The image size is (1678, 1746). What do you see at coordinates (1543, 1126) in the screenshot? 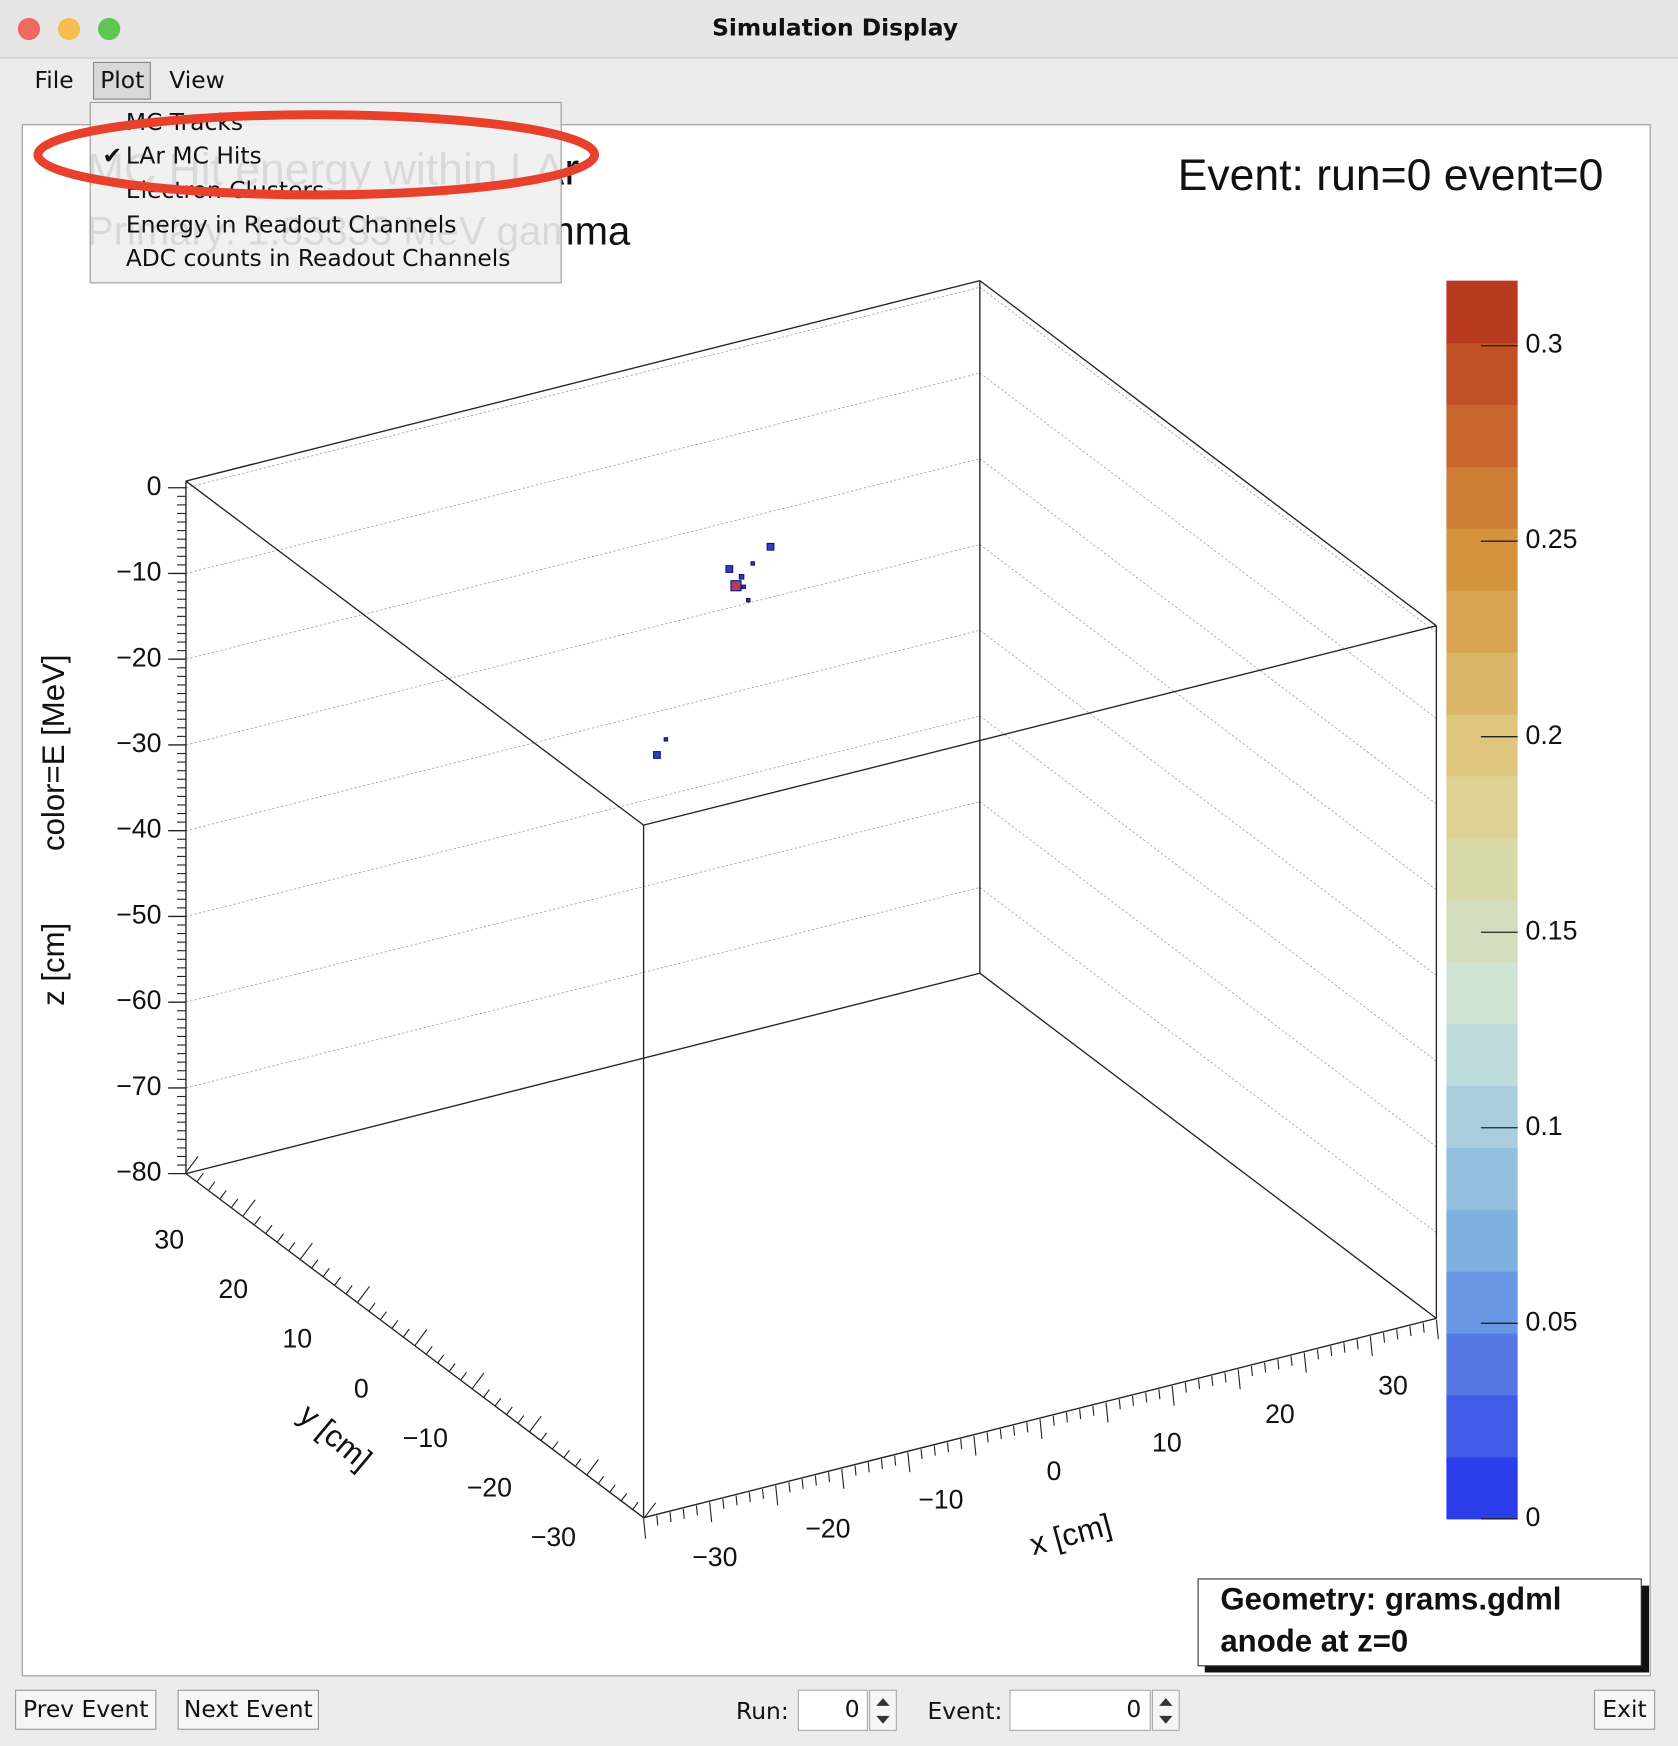
I see `colorbar-tick-label: 0.1` at bounding box center [1543, 1126].